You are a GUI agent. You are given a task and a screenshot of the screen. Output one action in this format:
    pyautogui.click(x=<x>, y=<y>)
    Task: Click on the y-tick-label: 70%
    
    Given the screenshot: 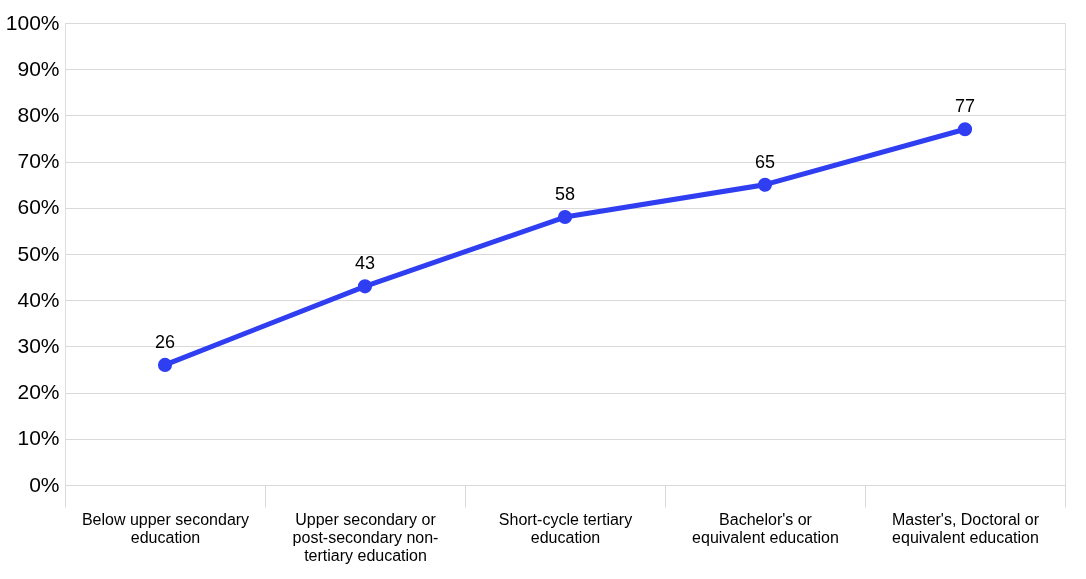 What is the action you would take?
    pyautogui.click(x=38, y=161)
    